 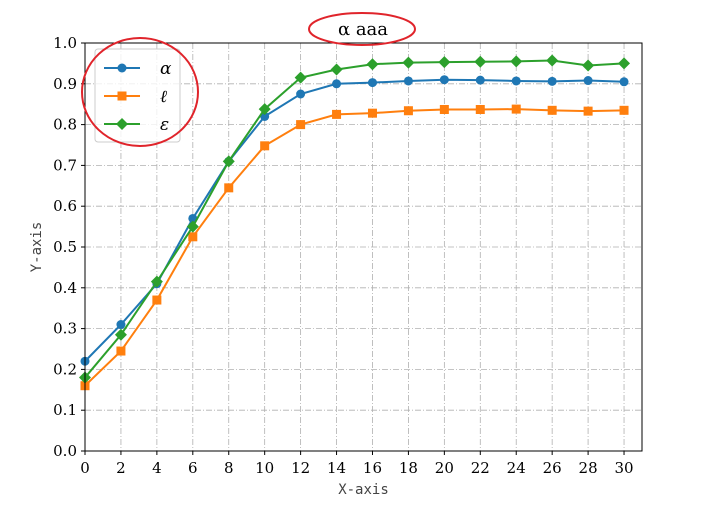 I want to click on legend-highlight-ellipse, so click(x=140, y=92).